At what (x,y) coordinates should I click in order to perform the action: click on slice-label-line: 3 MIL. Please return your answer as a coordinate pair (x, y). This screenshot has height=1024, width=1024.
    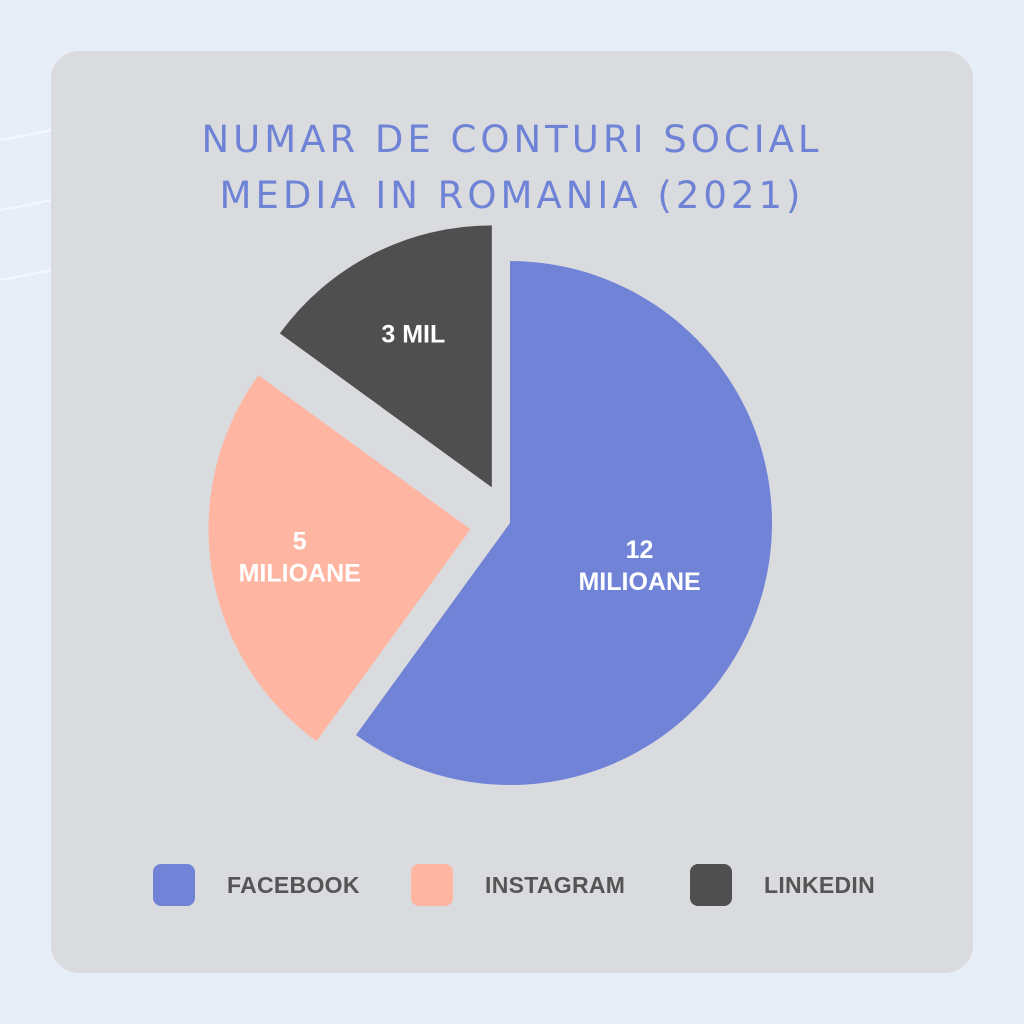
    Looking at the image, I should click on (413, 334).